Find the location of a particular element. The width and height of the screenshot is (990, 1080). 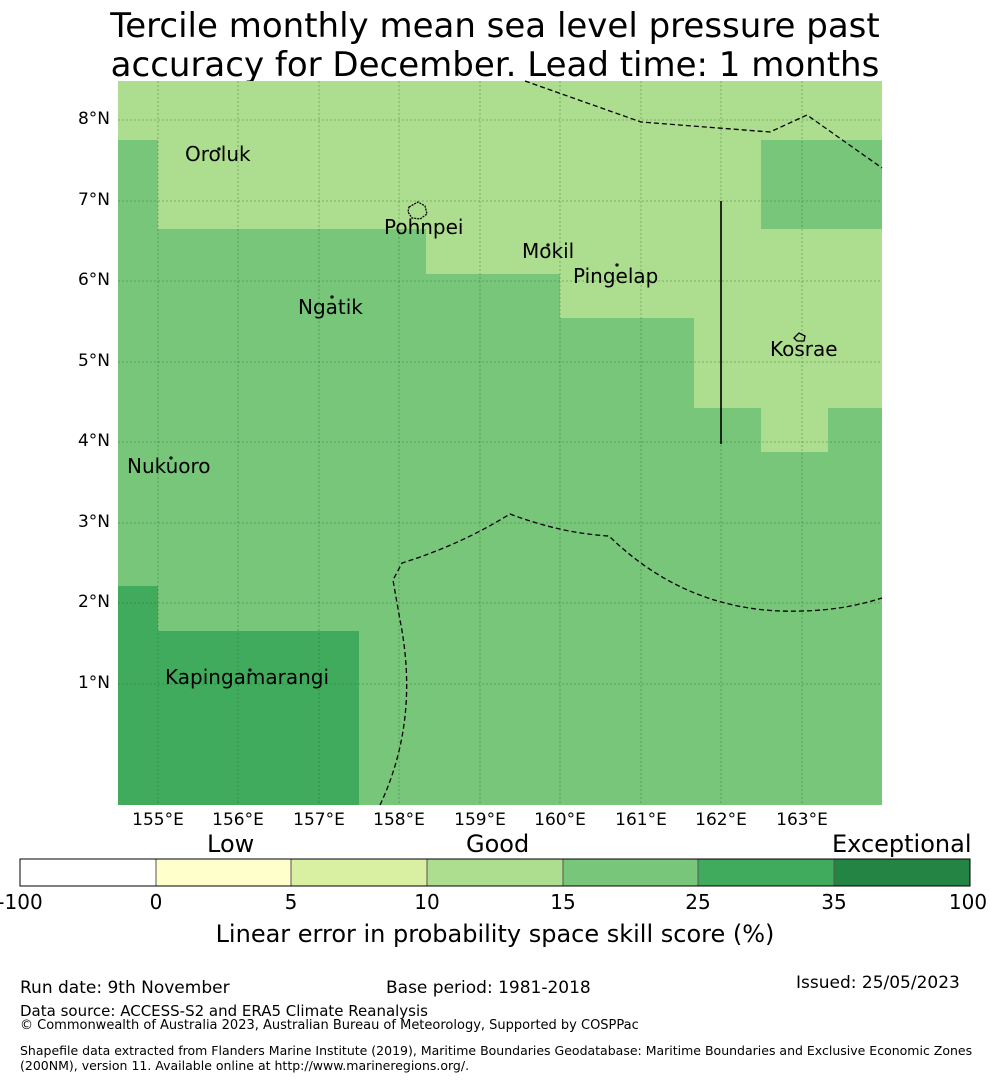

lat-label: 7°N is located at coordinates (93, 200).